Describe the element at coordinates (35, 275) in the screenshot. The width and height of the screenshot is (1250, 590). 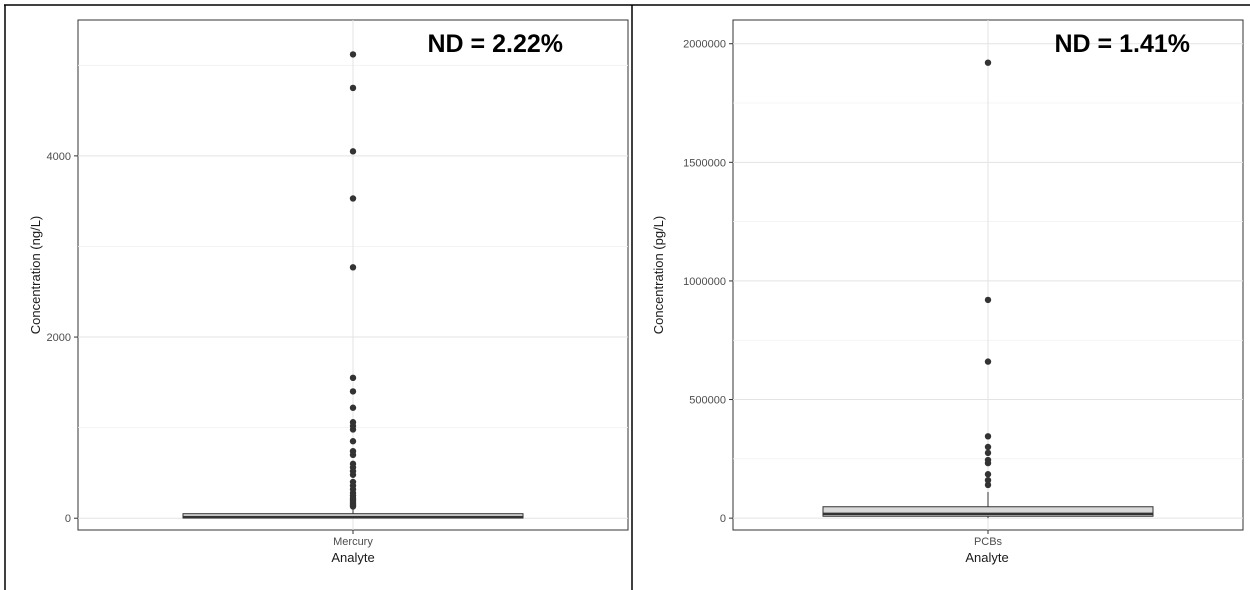
I see `y-axis-title: Concentration (ng/L)` at that location.